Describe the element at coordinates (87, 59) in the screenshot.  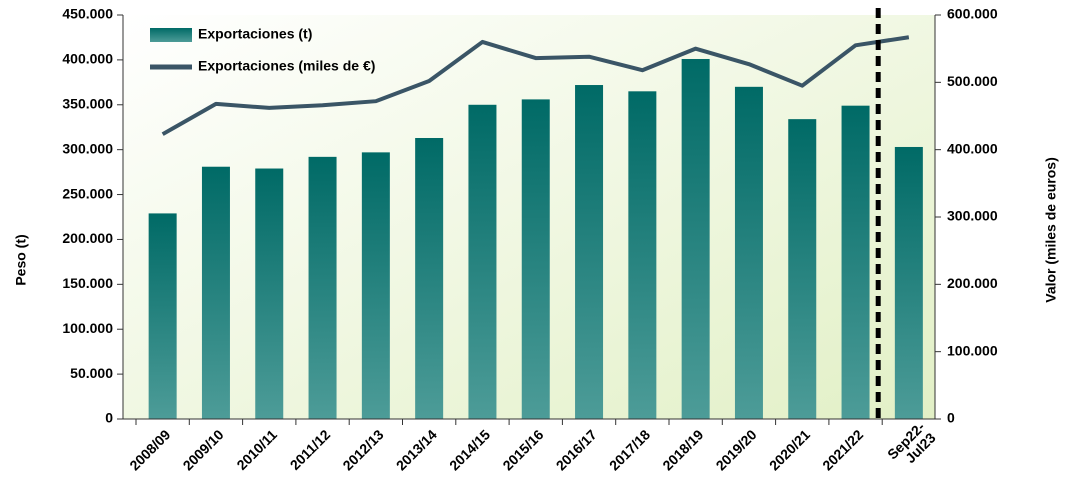
I see `y-tick-label: 400.000` at that location.